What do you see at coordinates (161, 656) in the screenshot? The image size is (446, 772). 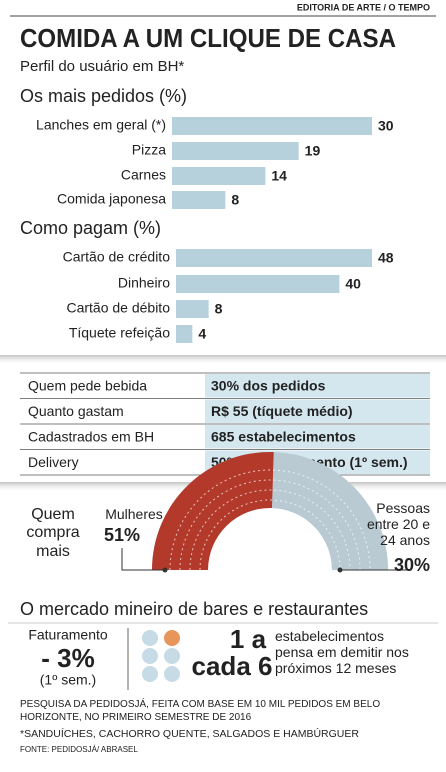 I see `dots` at bounding box center [161, 656].